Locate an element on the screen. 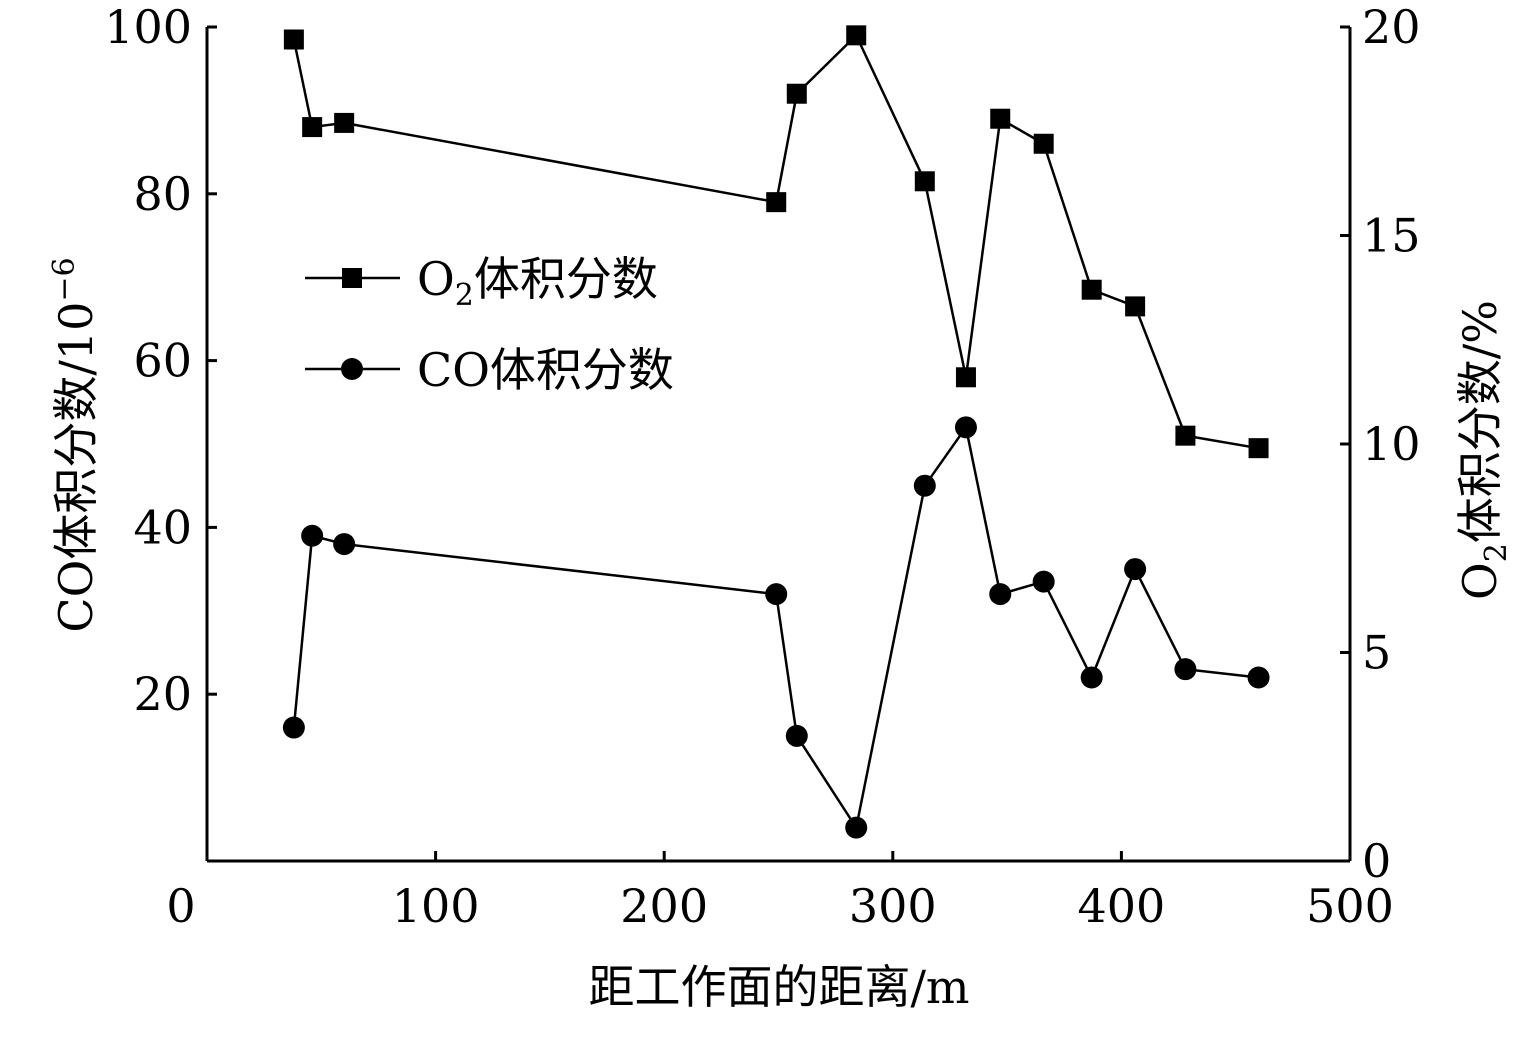 The height and width of the screenshot is (1037, 1531). left-y-tick-label: 100 is located at coordinates (148, 27).